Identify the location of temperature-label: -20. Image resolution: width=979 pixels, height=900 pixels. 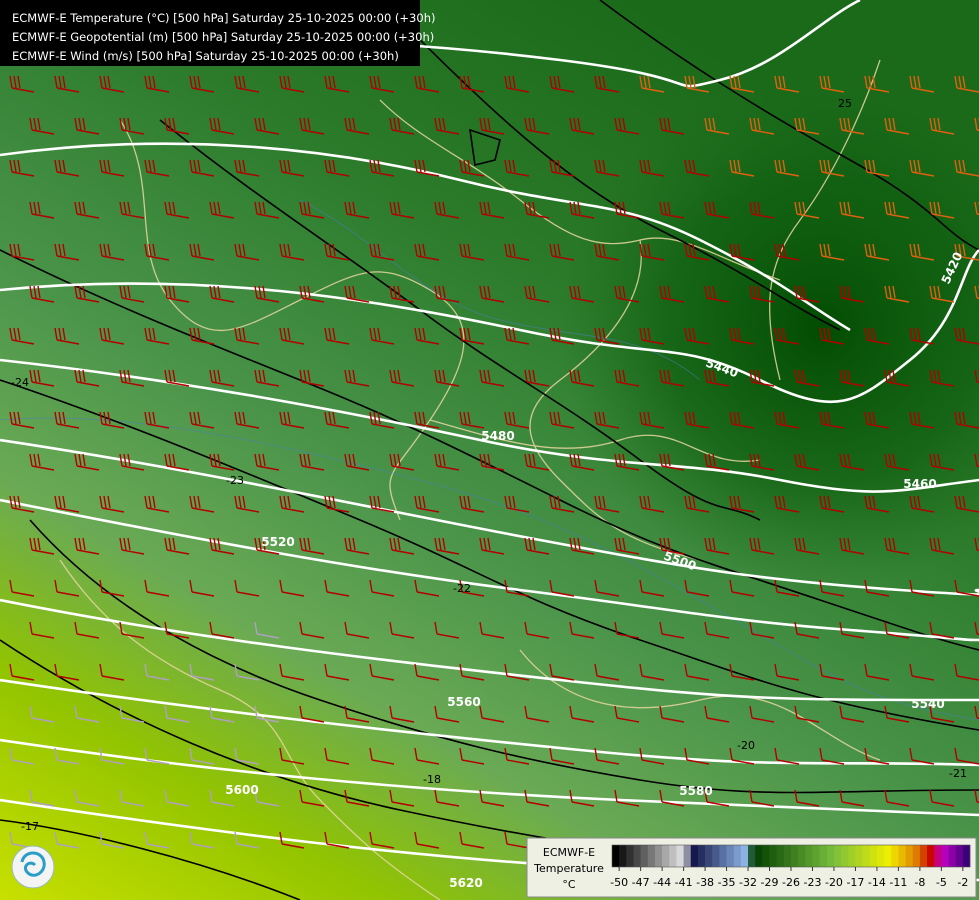
(746, 745).